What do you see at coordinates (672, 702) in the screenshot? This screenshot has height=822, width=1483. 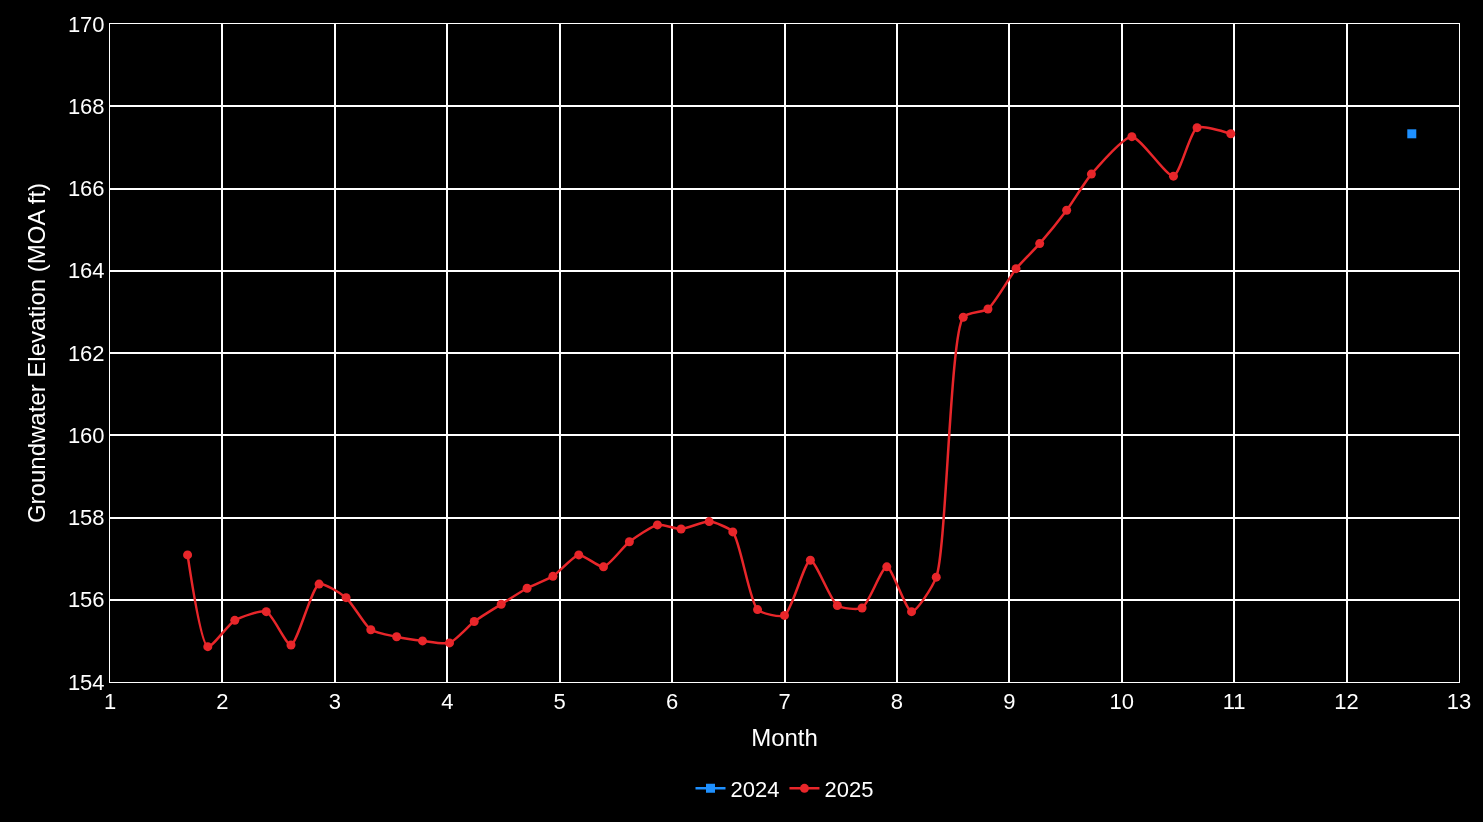 I see `x-tick-label: 6` at bounding box center [672, 702].